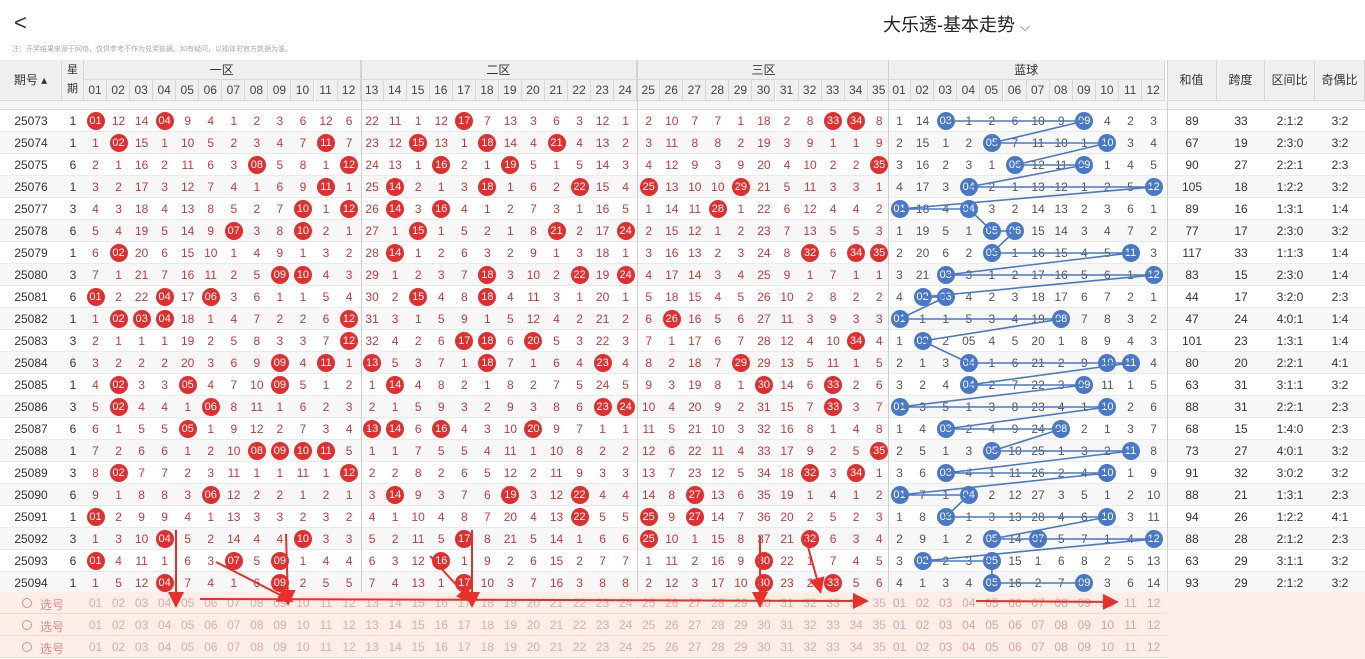  Describe the element at coordinates (441, 647) in the screenshot. I see `select-red-number: 16` at that location.